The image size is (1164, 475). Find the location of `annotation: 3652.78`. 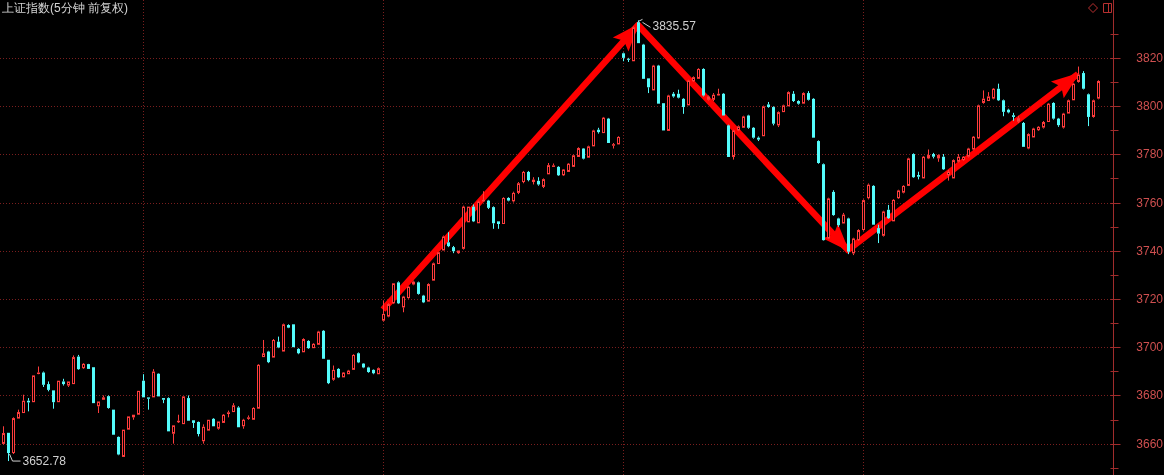

annotation: 3652.78 is located at coordinates (44, 461).